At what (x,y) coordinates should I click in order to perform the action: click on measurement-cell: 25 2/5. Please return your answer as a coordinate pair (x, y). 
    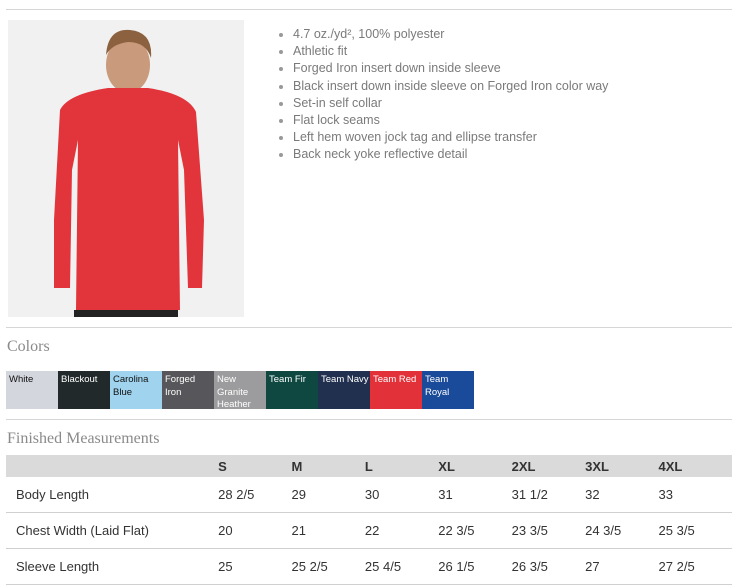
    Looking at the image, I should click on (328, 566).